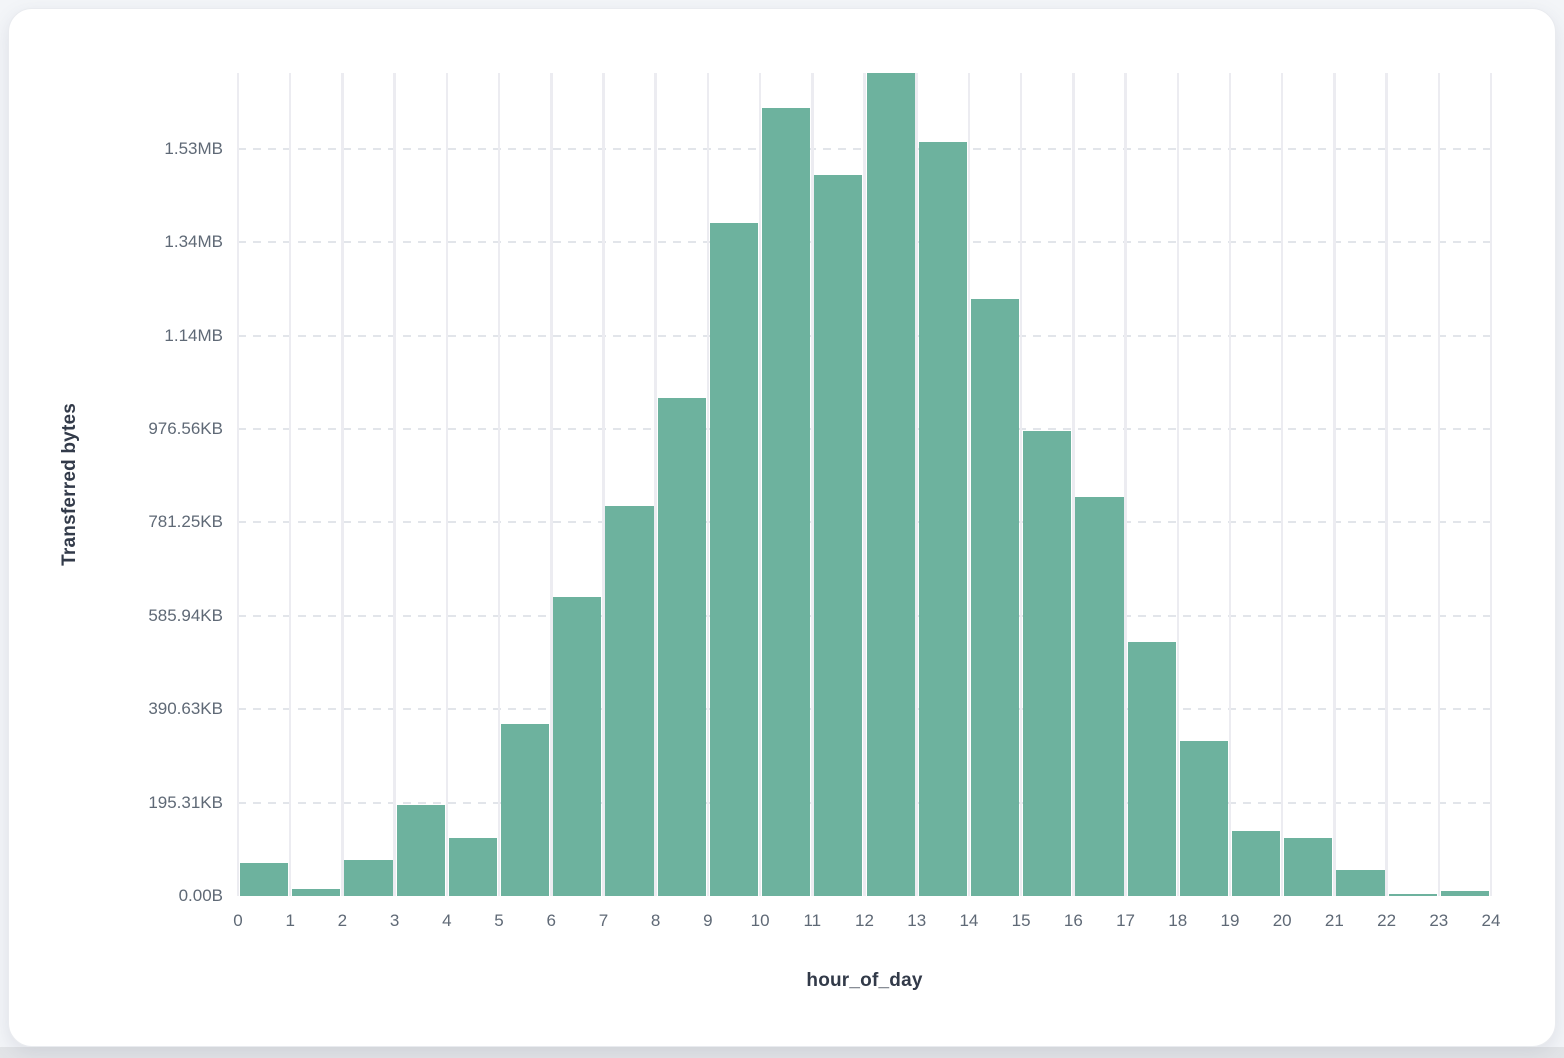  I want to click on page-background-strip, so click(782, 1052).